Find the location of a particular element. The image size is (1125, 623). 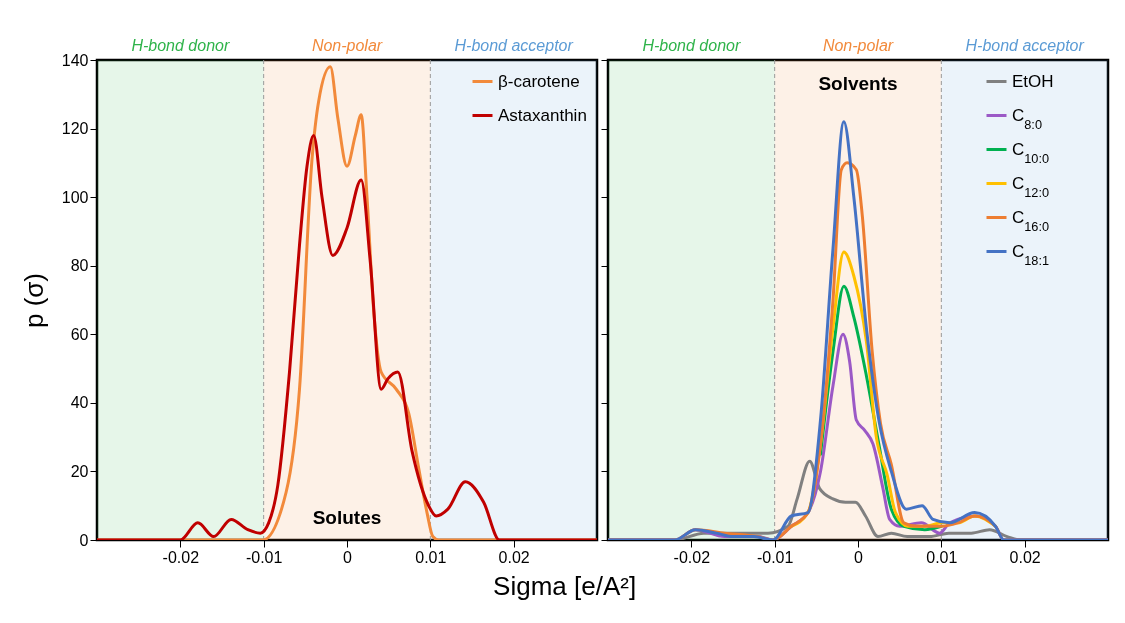

y-axis-title: p (σ) is located at coordinates (33, 300).